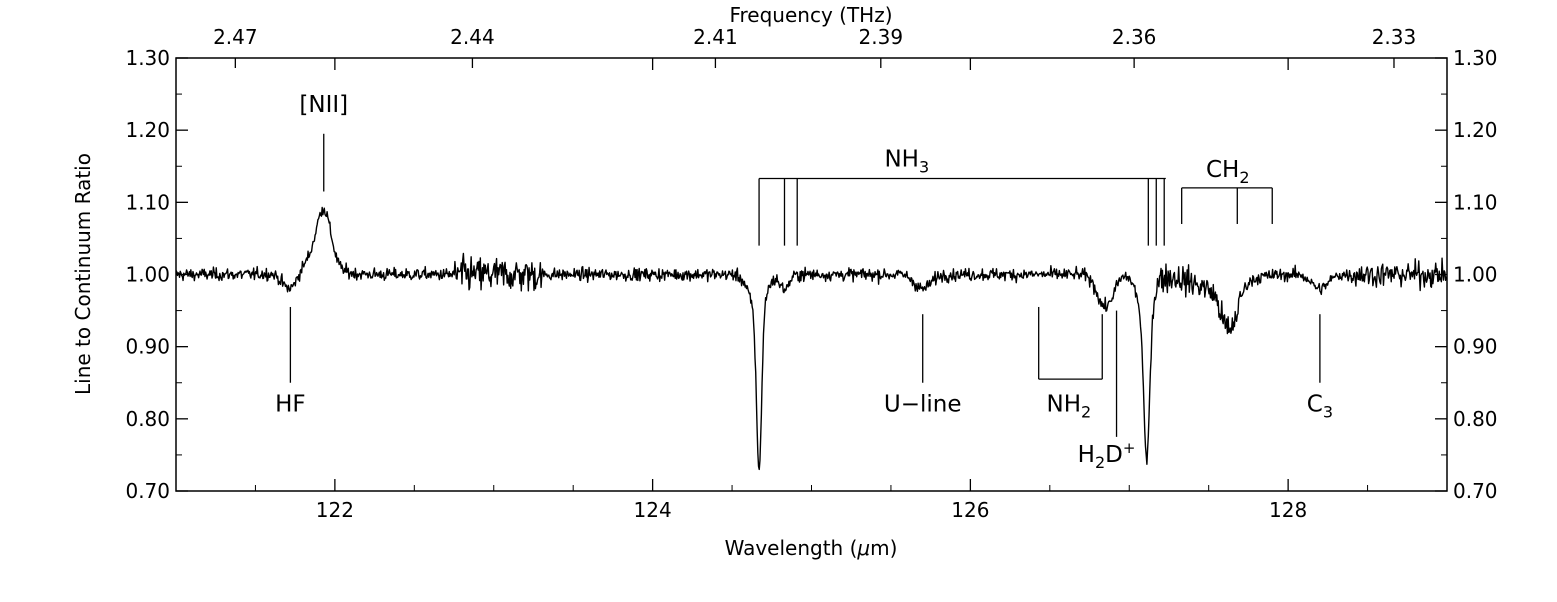  I want to click on y-tick-label: 0.90, so click(147, 347).